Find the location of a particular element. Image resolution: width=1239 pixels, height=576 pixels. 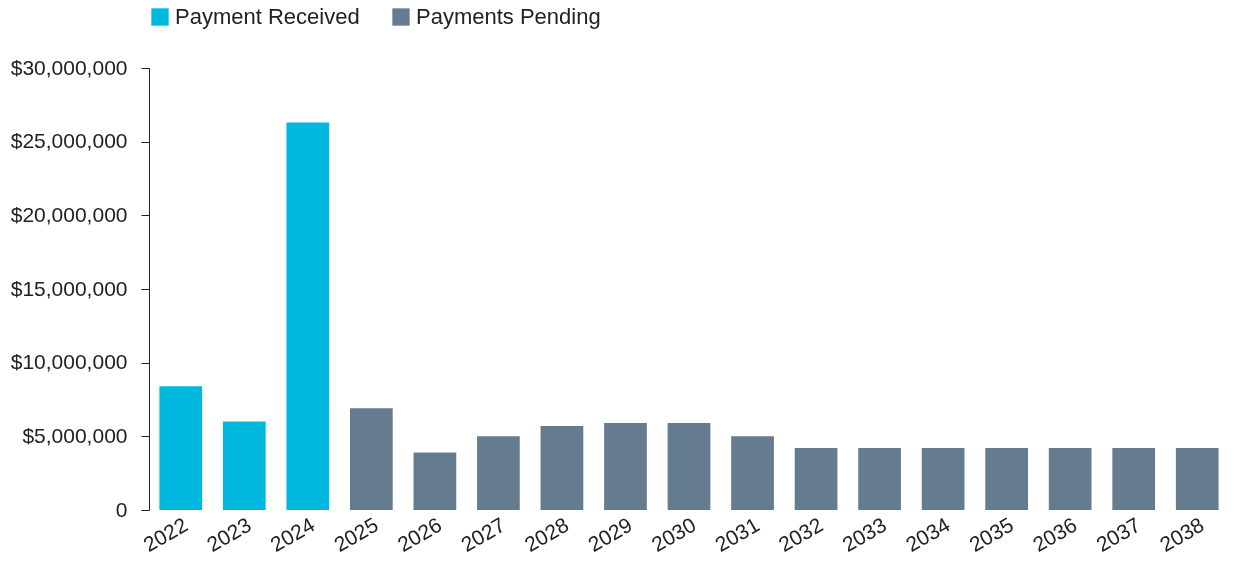

x-tick-label: 2034 is located at coordinates (927, 534).